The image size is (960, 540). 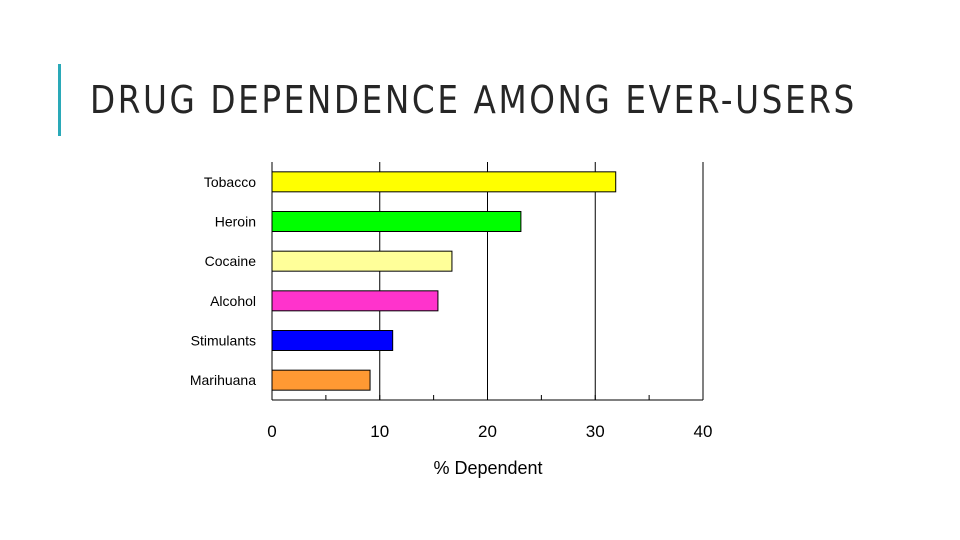 What do you see at coordinates (233, 301) in the screenshot?
I see `category-label-alcohol: Alcohol` at bounding box center [233, 301].